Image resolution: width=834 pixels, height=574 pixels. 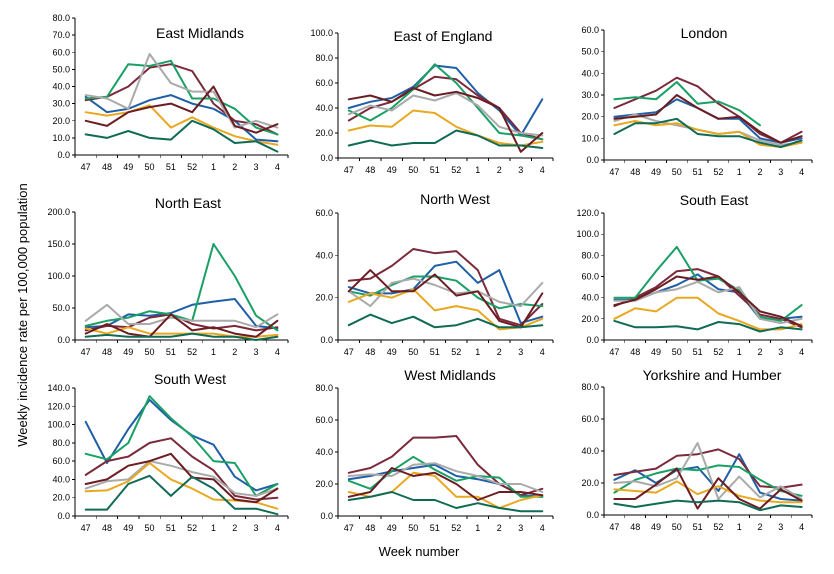 I want to click on y-tick-label: 30.0, so click(x=61, y=104).